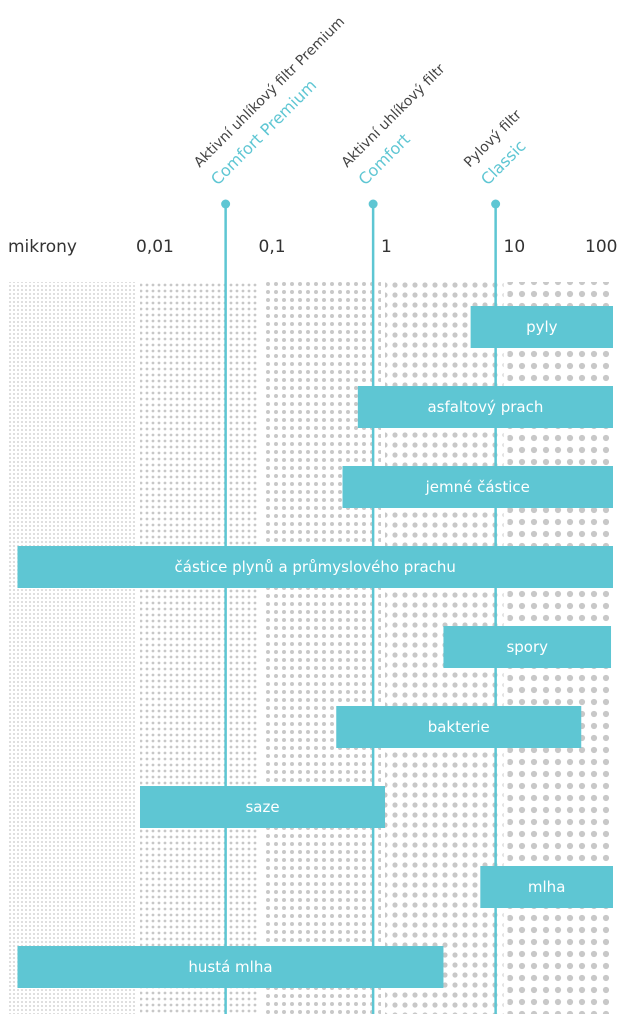  Describe the element at coordinates (515, 247) in the screenshot. I see `x-tick-label: 10` at that location.